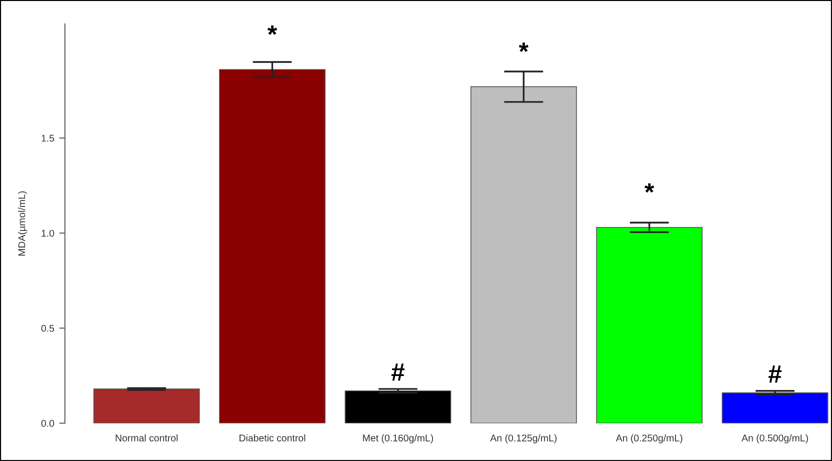 This screenshot has height=461, width=832. Describe the element at coordinates (775, 439) in the screenshot. I see `x-tick-label: An (0.500g/mL)` at that location.